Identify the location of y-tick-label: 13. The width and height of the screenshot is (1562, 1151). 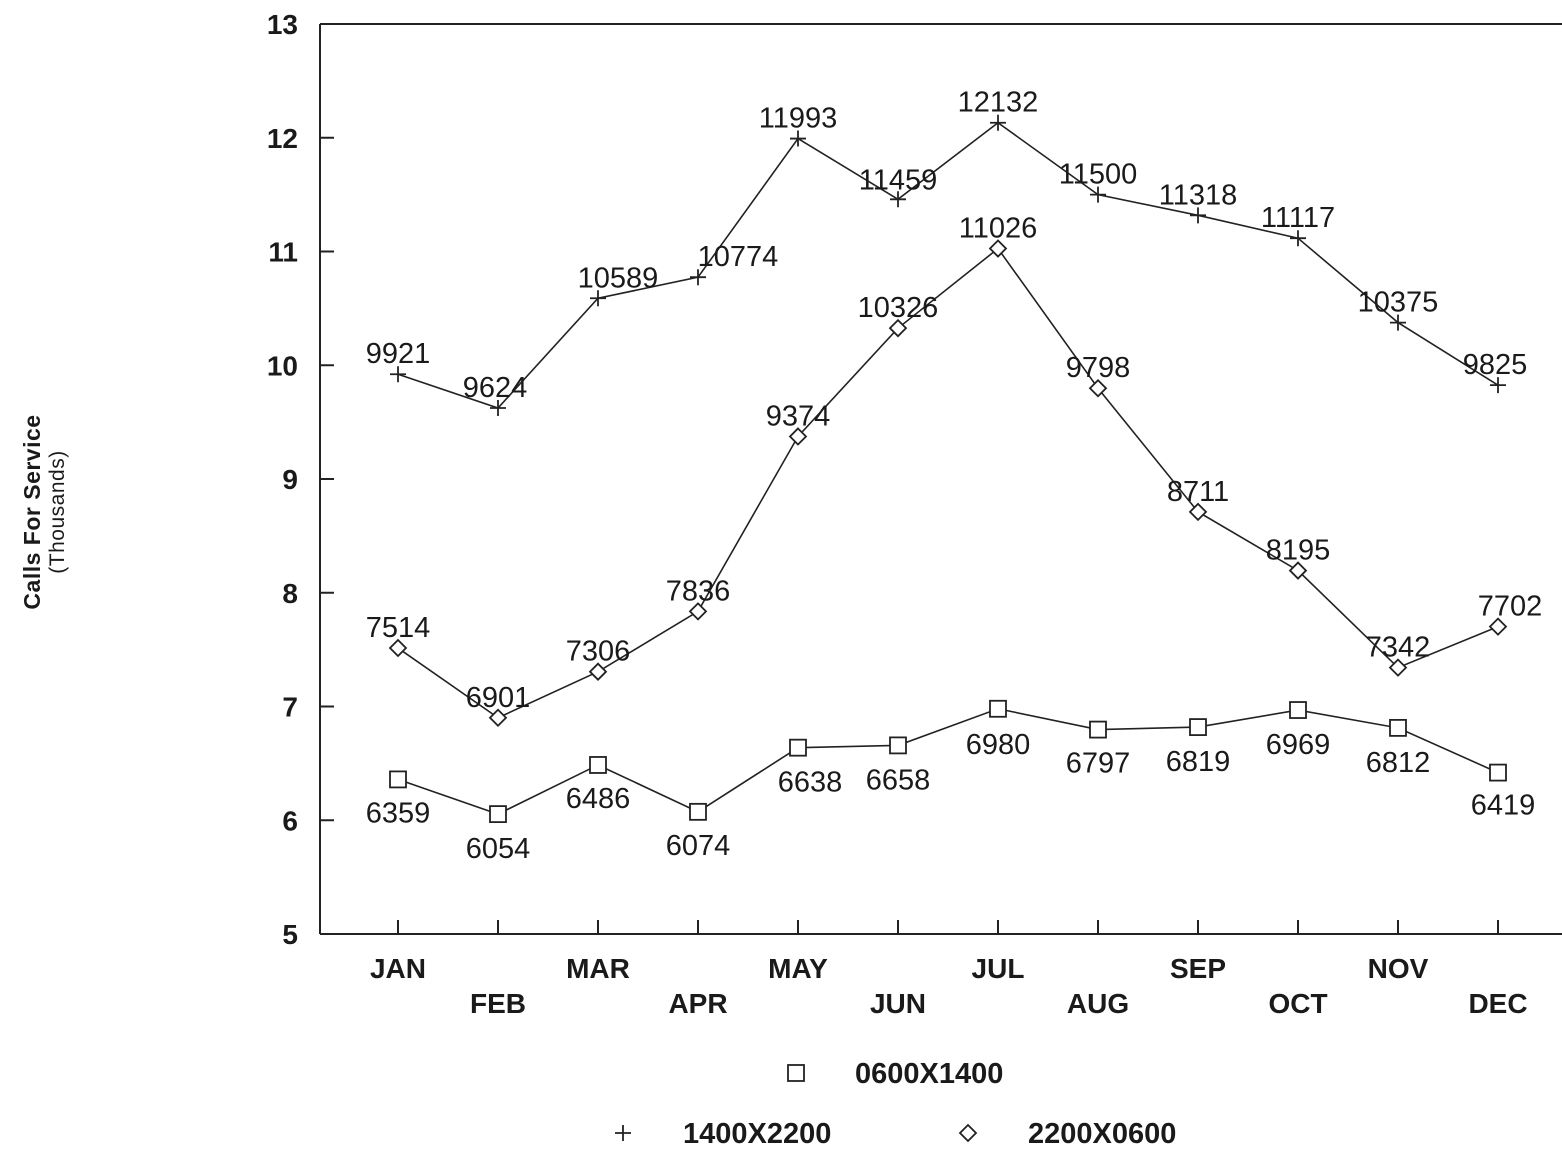
(282, 24).